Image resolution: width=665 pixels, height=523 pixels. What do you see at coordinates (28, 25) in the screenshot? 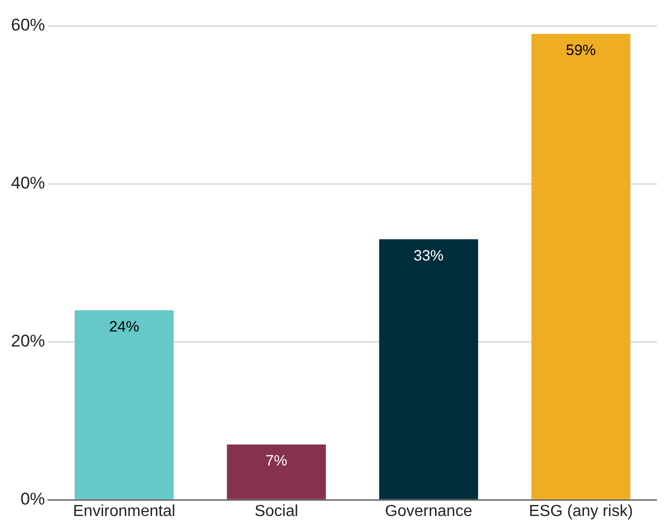
I see `y-tick-label: 60%` at bounding box center [28, 25].